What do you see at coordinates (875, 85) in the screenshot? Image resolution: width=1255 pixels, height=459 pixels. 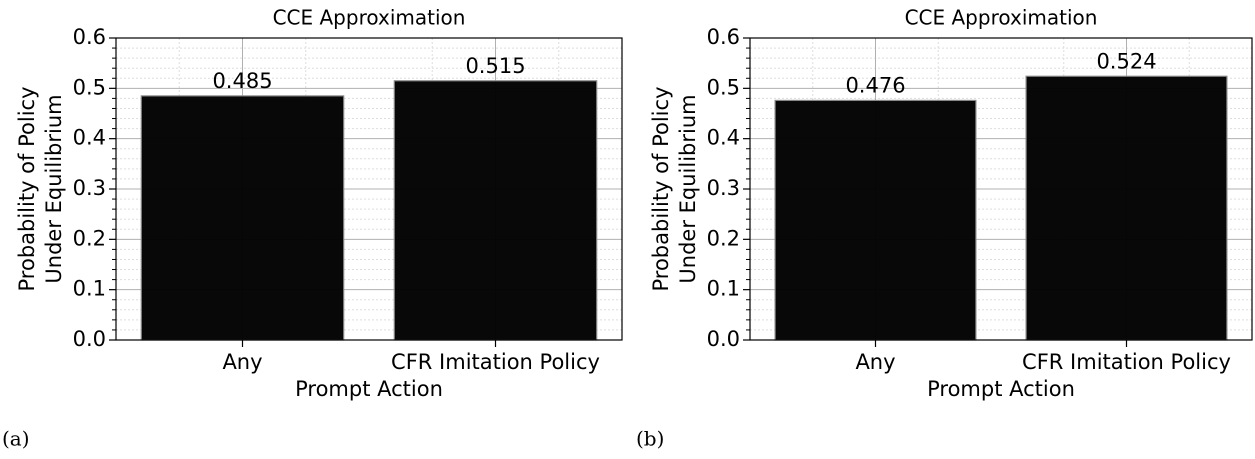 I see `data-label: 0.476` at bounding box center [875, 85].